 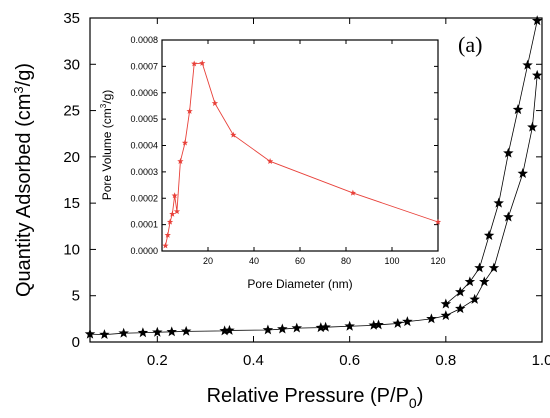 What do you see at coordinates (144, 93) in the screenshot?
I see `inset-y-tick-label: 0.0006` at bounding box center [144, 93].